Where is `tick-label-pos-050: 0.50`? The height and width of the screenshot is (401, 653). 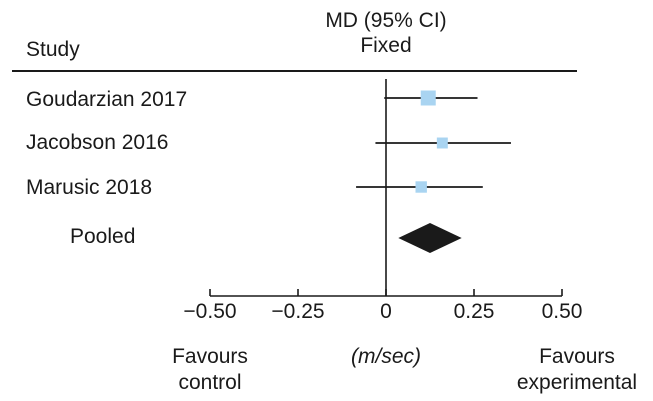
tick-label-pos-050: 0.50 is located at coordinates (562, 311).